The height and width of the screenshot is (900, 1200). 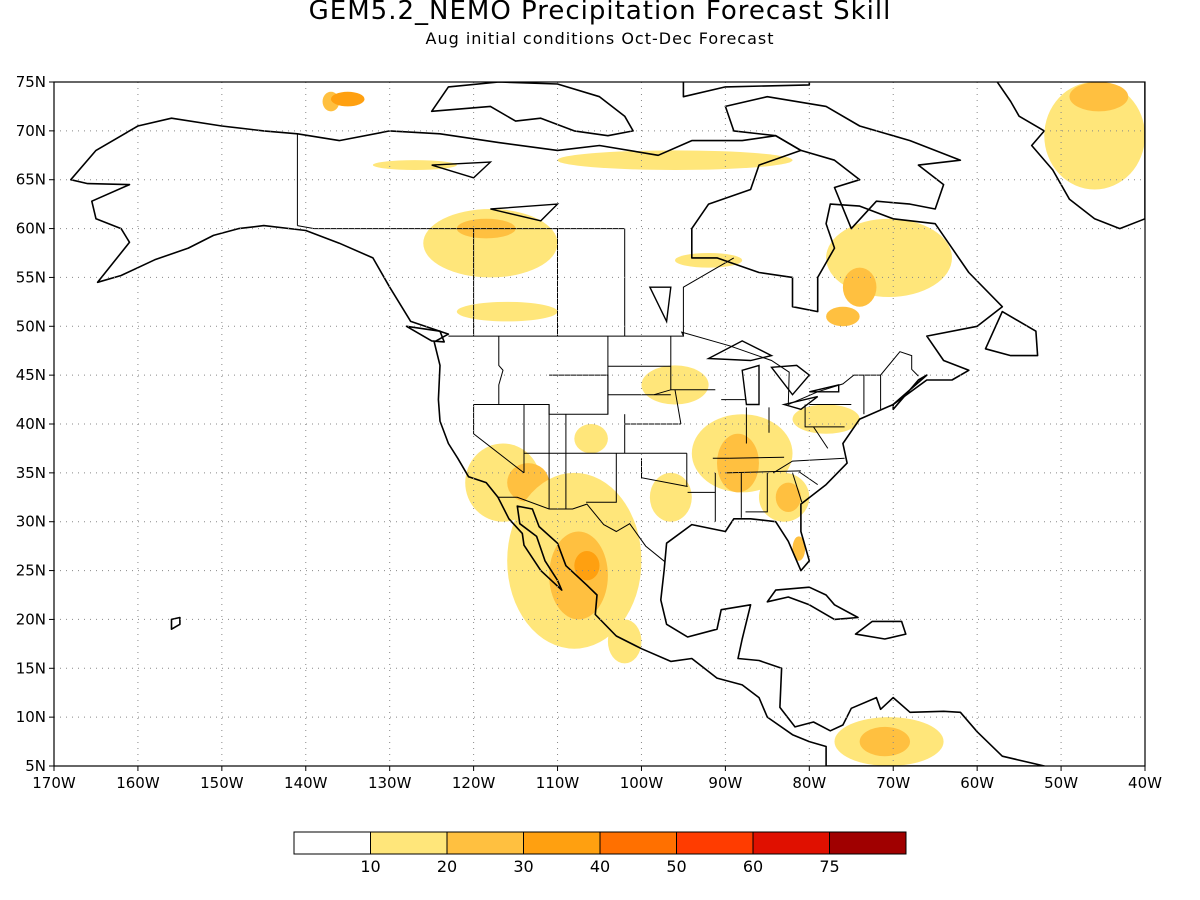 I want to click on lat-tick-label: 75N, so click(x=31, y=82).